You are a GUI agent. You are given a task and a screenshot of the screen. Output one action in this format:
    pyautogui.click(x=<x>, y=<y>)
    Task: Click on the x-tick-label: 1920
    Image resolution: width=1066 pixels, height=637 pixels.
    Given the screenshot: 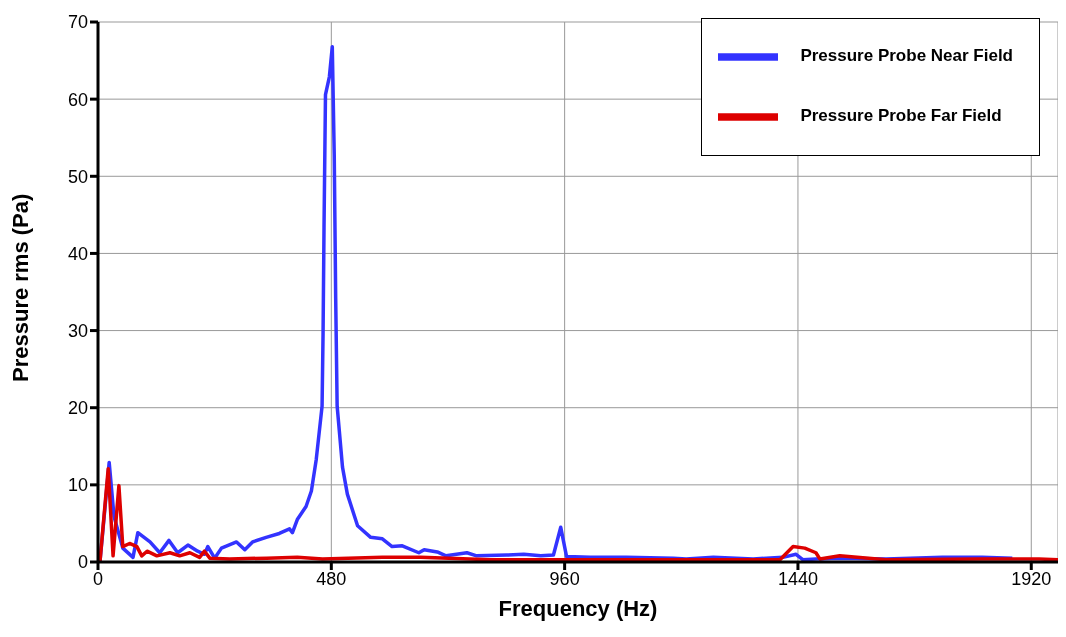 What is the action you would take?
    pyautogui.click(x=1031, y=578)
    